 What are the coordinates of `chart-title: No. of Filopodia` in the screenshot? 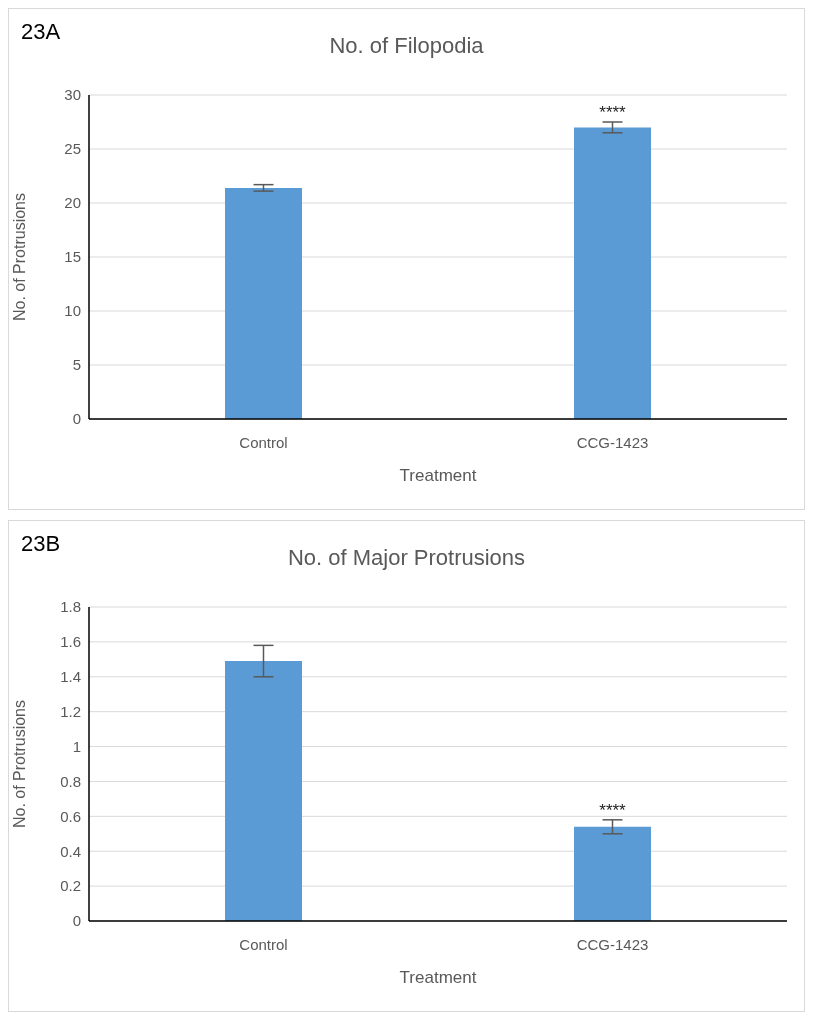 It's located at (406, 45).